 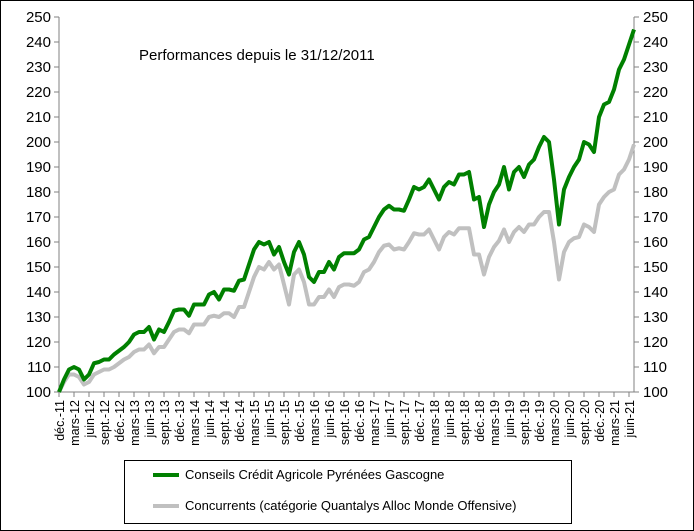 I want to click on y-tick-label: 250, so click(x=38, y=17).